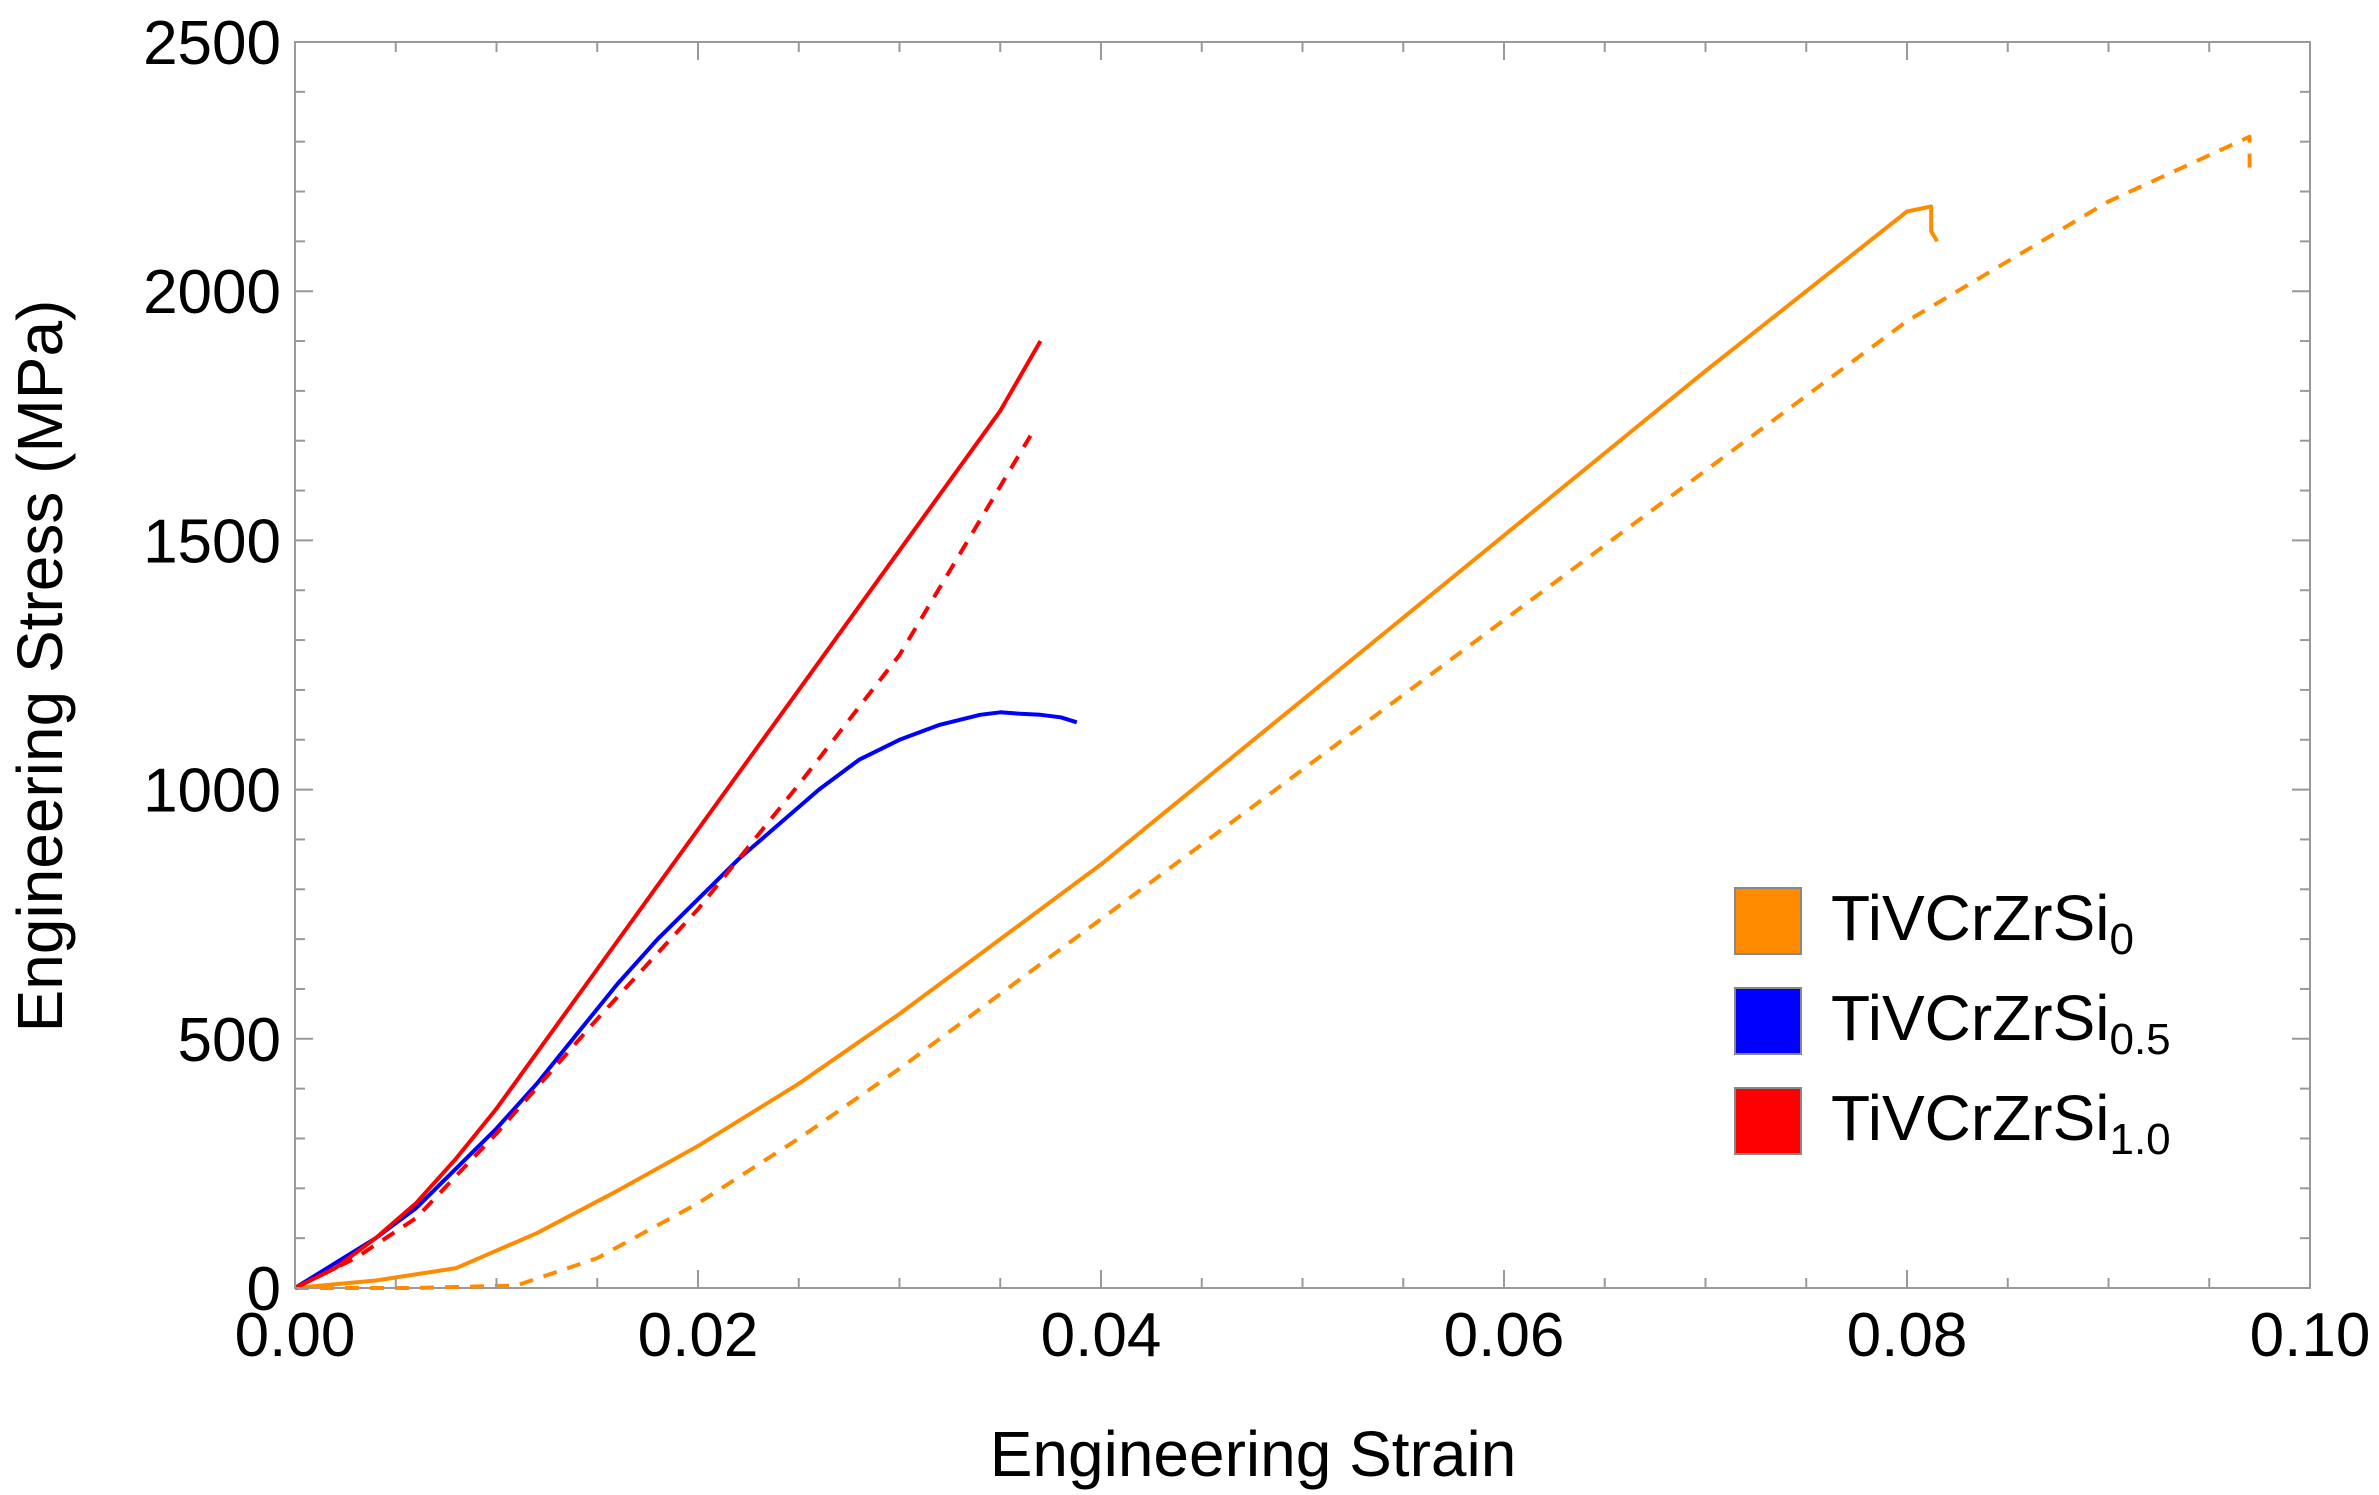  Describe the element at coordinates (2121, 939) in the screenshot. I see `legend-label-sub-0: 0` at that location.